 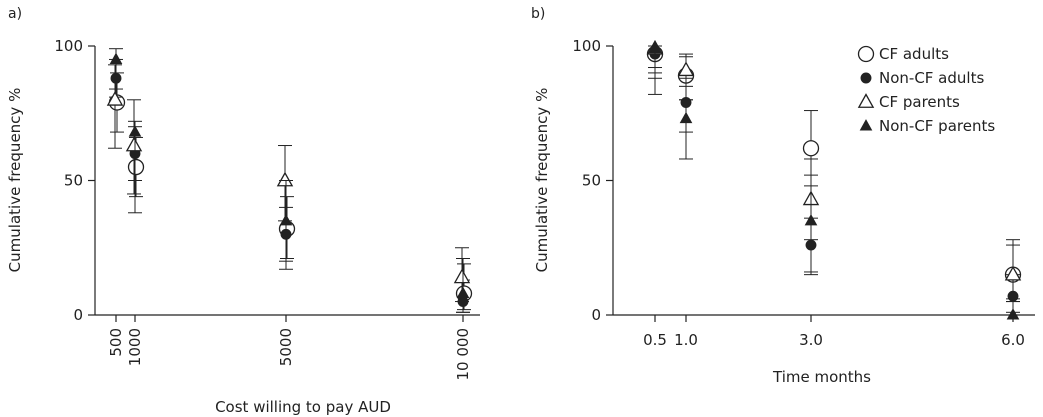 I want to click on legend-item-non-cf-adults: Non-CF adults, so click(x=922, y=78).